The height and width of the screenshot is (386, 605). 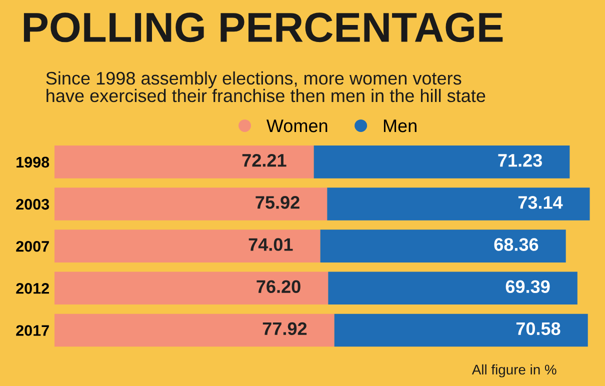 I want to click on legend-label: Men, so click(x=400, y=126).